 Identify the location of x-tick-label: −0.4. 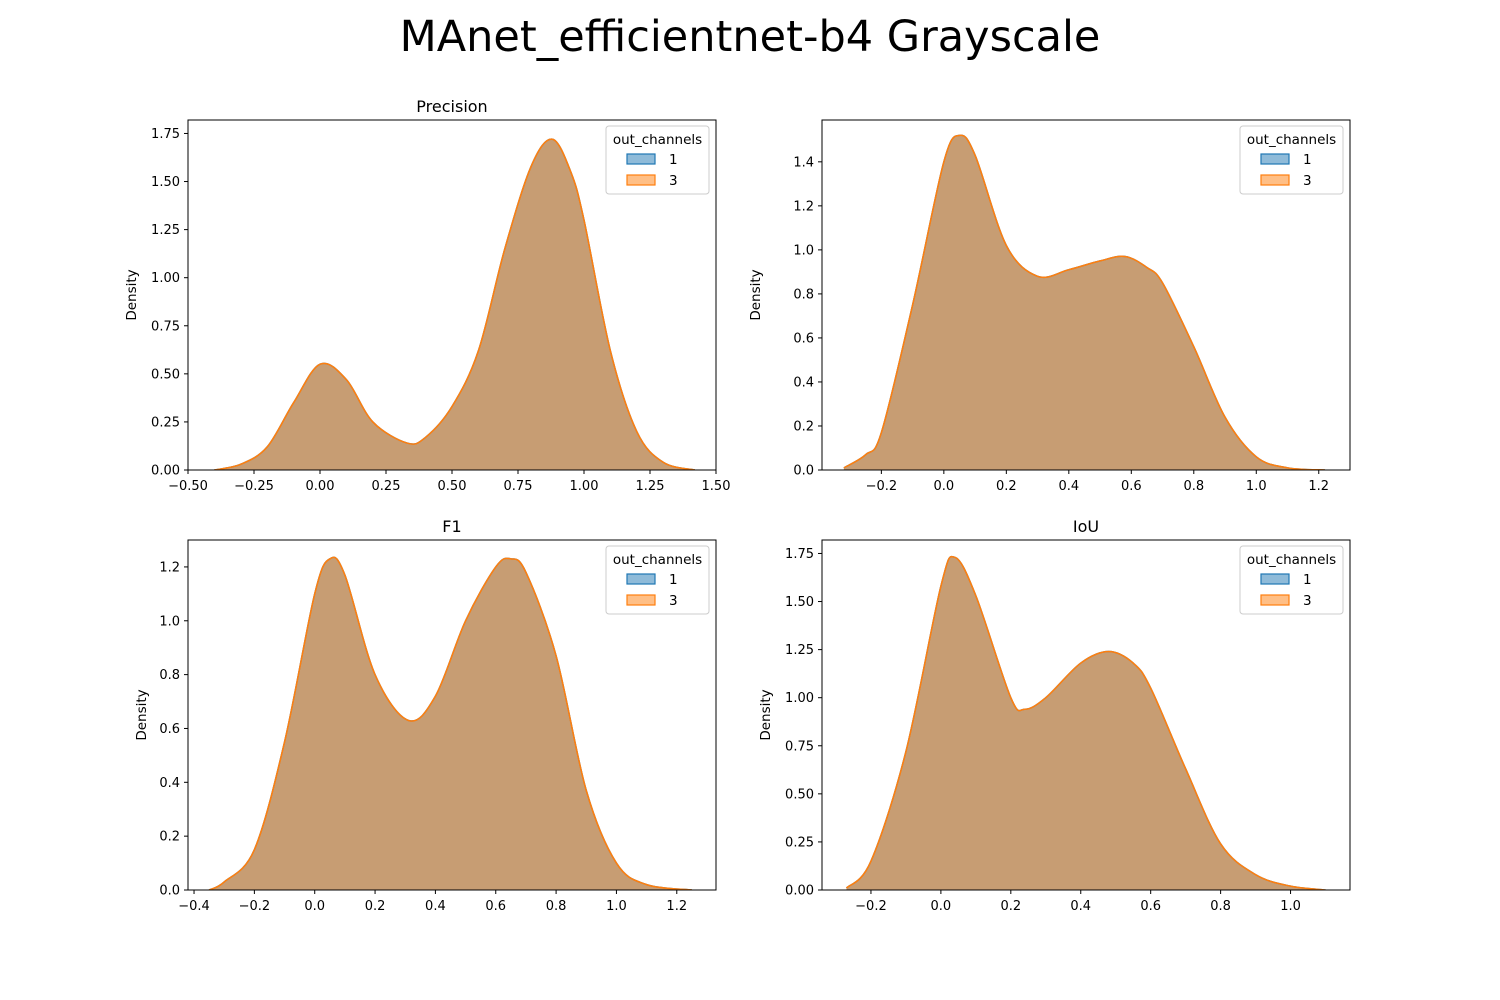
(194, 906).